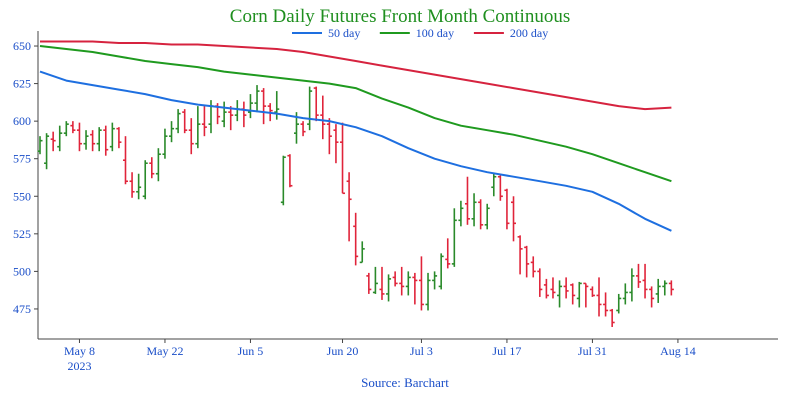 The image size is (800, 400). I want to click on series-line-ma200, so click(356, 75).